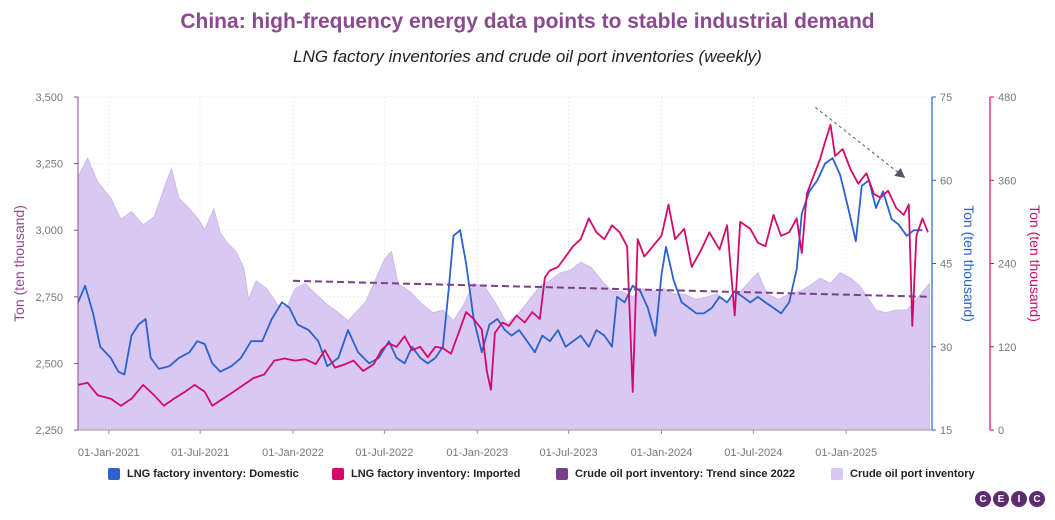  I want to click on legend-item-lng-domestic: LNG factory inventory: Domestic, so click(203, 474).